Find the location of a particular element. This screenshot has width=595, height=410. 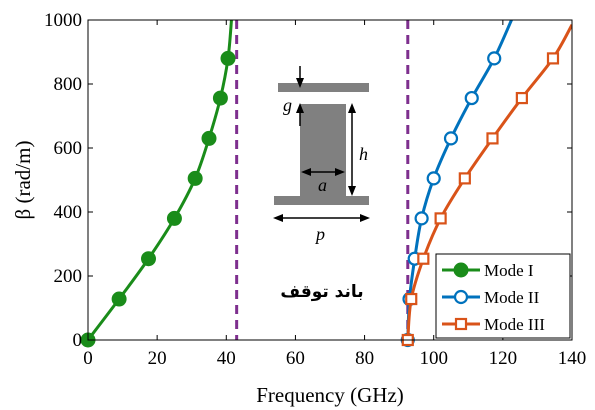

legend-item: Mode III is located at coordinates (493, 324).